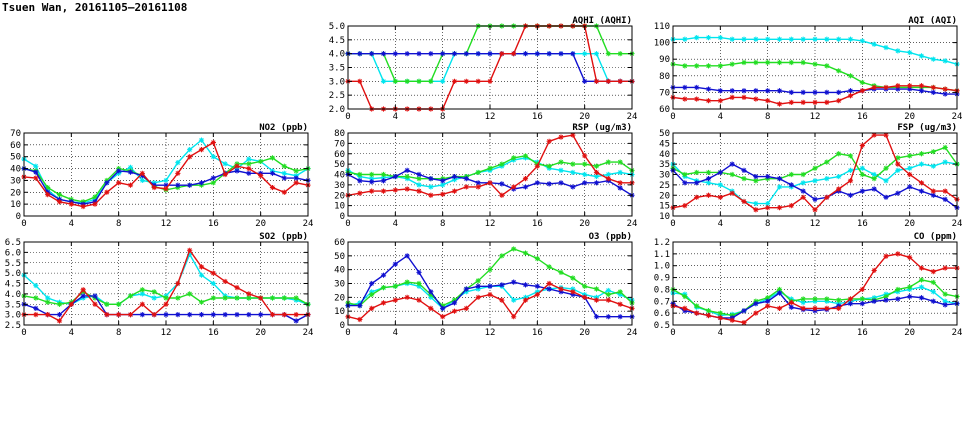 This screenshot has height=447, width=975. What do you see at coordinates (485, 285) in the screenshot?
I see `panel-o3: 0 4 8 12 16 20 24 0 10 20 30 40 50 60 O3 (ppb)` at bounding box center [485, 285].